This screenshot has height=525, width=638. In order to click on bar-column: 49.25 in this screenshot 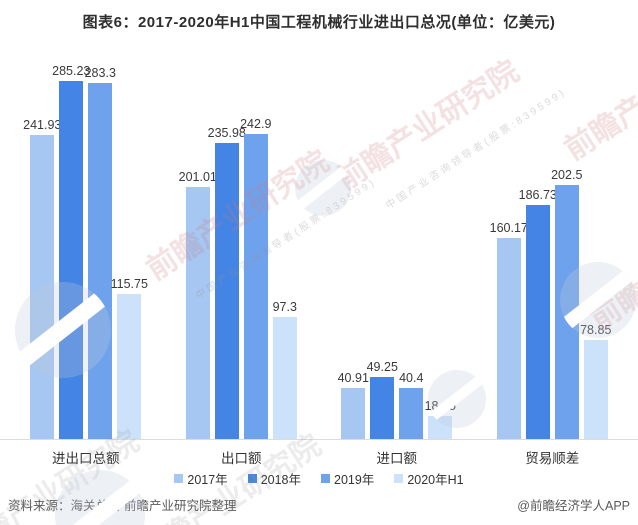, I will do `click(382, 399)`.